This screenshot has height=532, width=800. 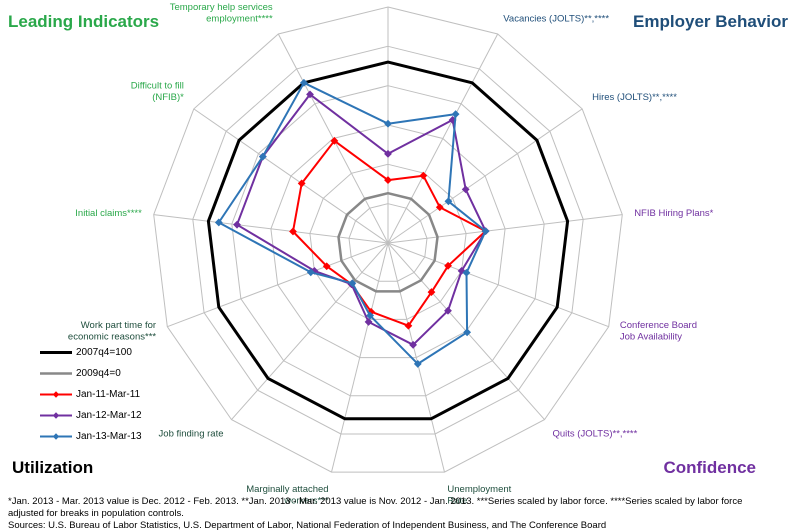 What do you see at coordinates (221, 13) in the screenshot?
I see `axis-label-12: Temporary help services employment****` at bounding box center [221, 13].